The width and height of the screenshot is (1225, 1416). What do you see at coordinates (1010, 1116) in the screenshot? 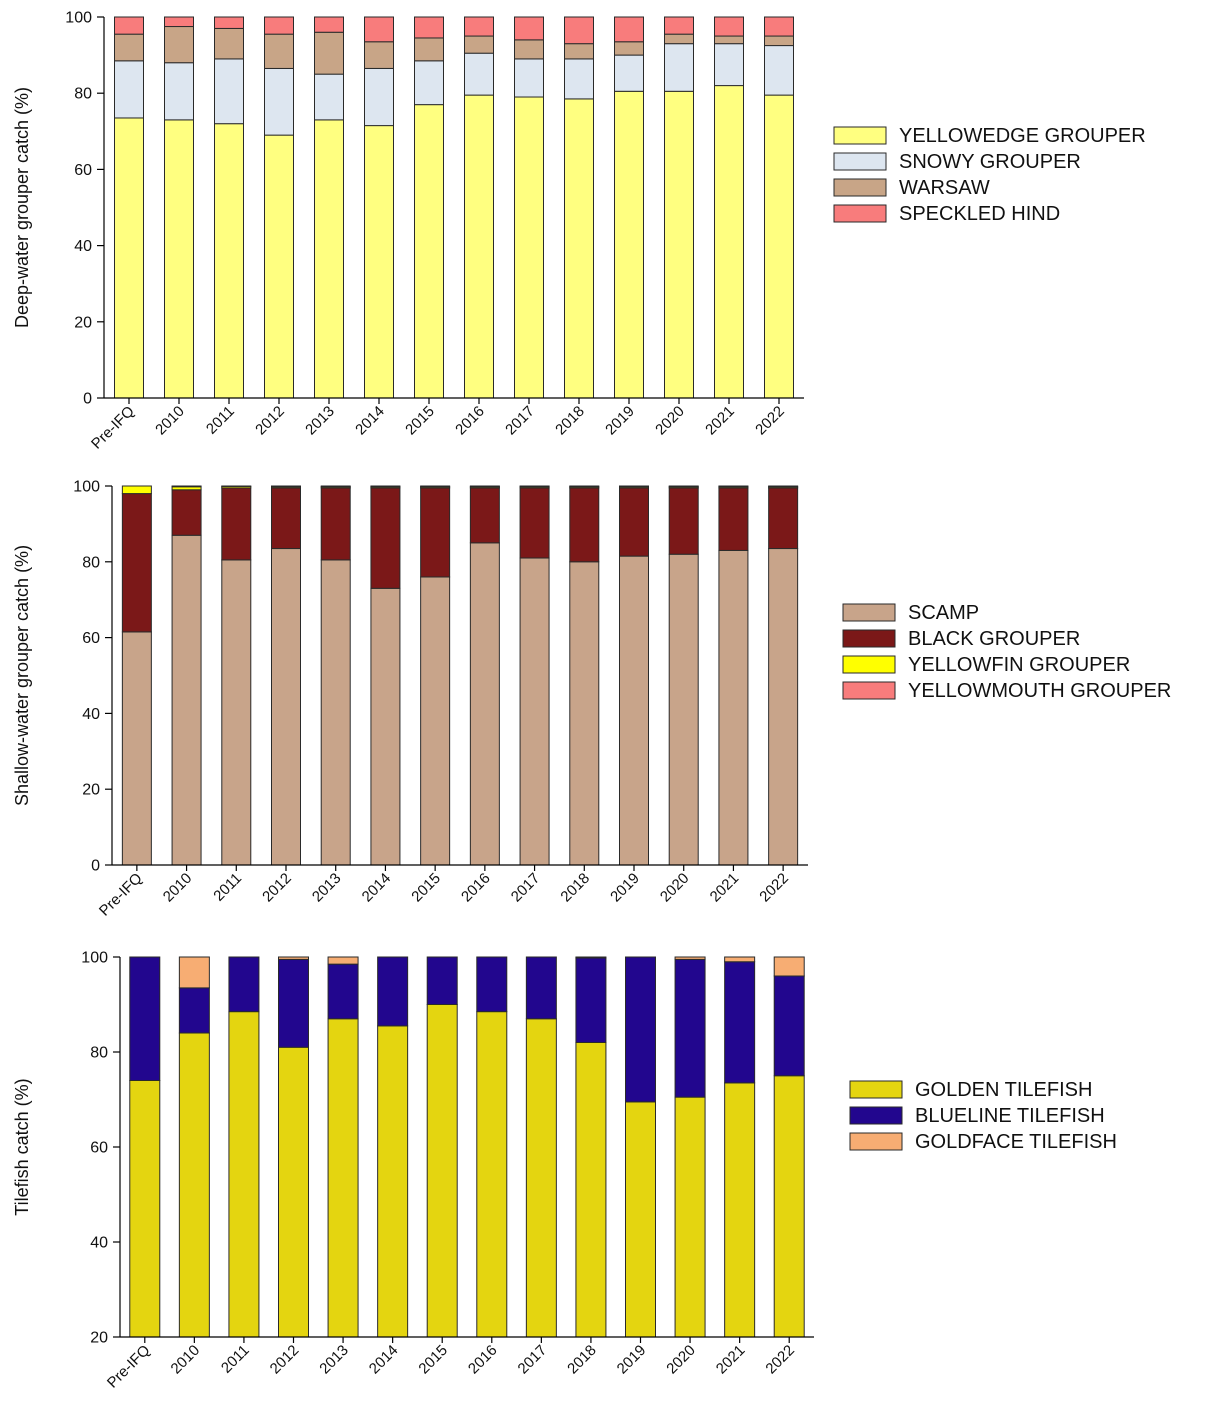
I see `legend-label: BLUELINE TILEFISH` at bounding box center [1010, 1116].